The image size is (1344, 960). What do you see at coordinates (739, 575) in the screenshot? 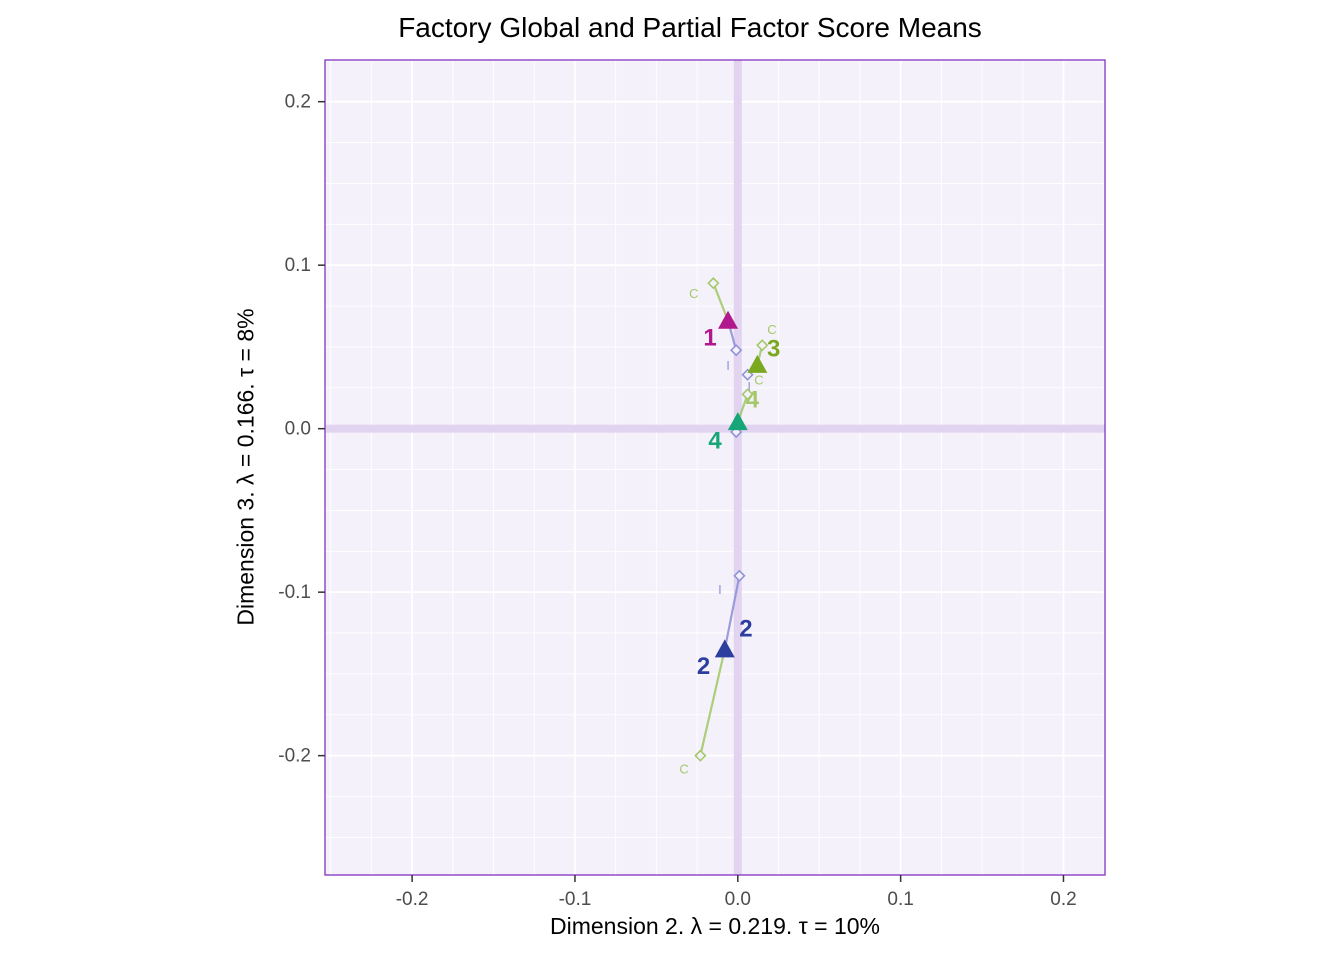
I see `partial-score-diamond-group-2-table-I` at bounding box center [739, 575].